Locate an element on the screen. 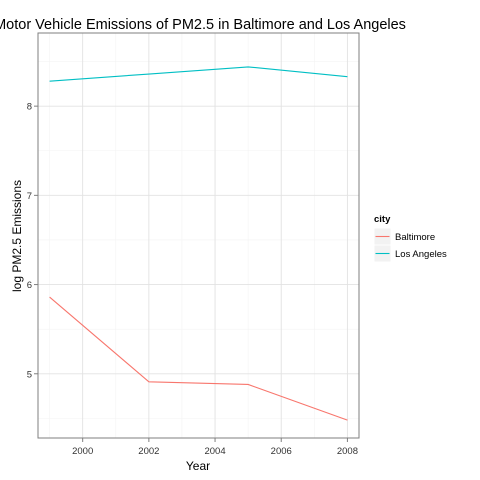 The image size is (480, 480). y-tick-label: 8 is located at coordinates (29, 107).